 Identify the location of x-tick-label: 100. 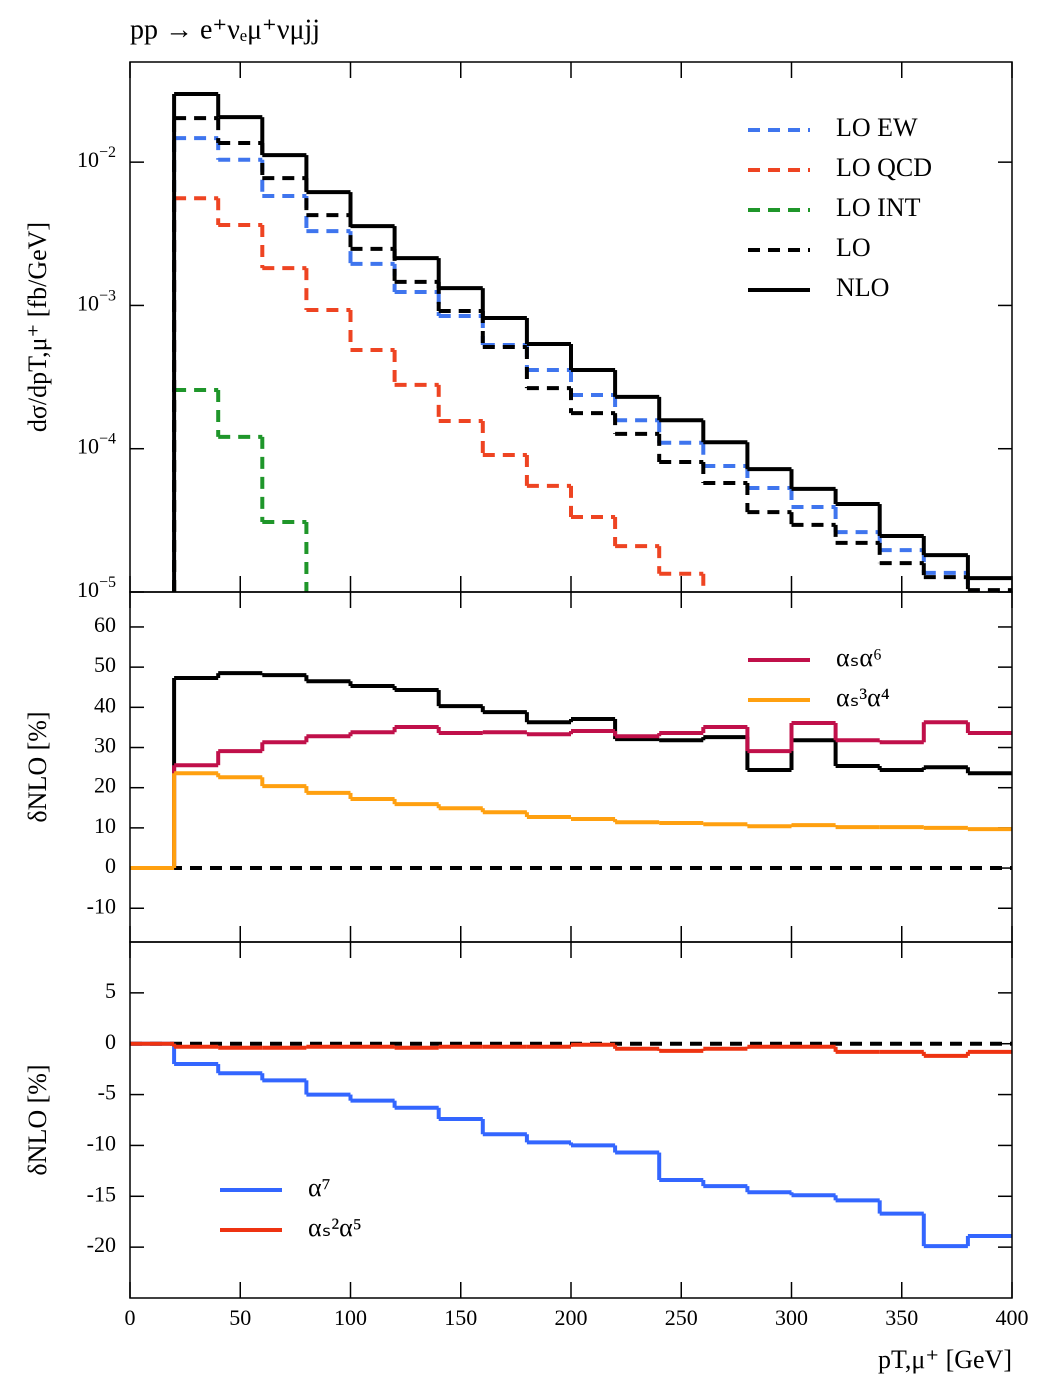
(350, 1317).